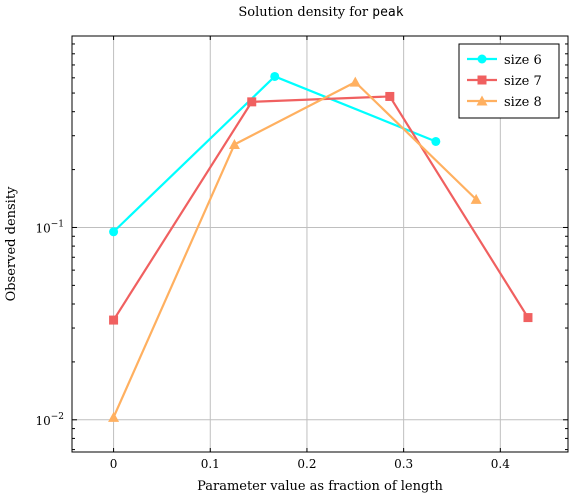 The height and width of the screenshot is (499, 570). Describe the element at coordinates (305, 12) in the screenshot. I see `chart-title-prefix: Solution density for` at that location.